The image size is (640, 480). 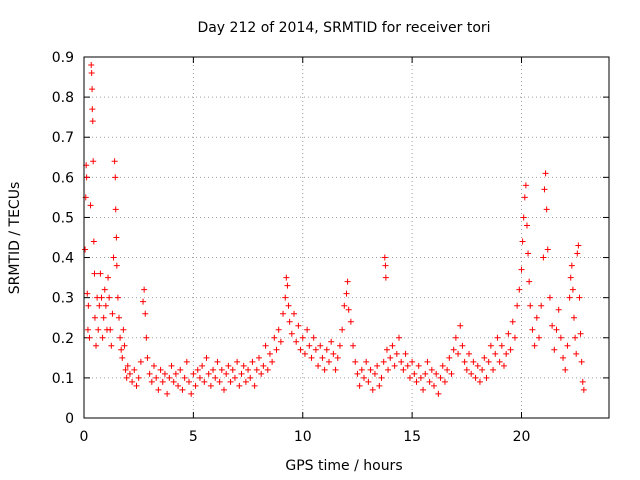 What do you see at coordinates (63, 98) in the screenshot?
I see `y-tick-label: 0.8` at bounding box center [63, 98].